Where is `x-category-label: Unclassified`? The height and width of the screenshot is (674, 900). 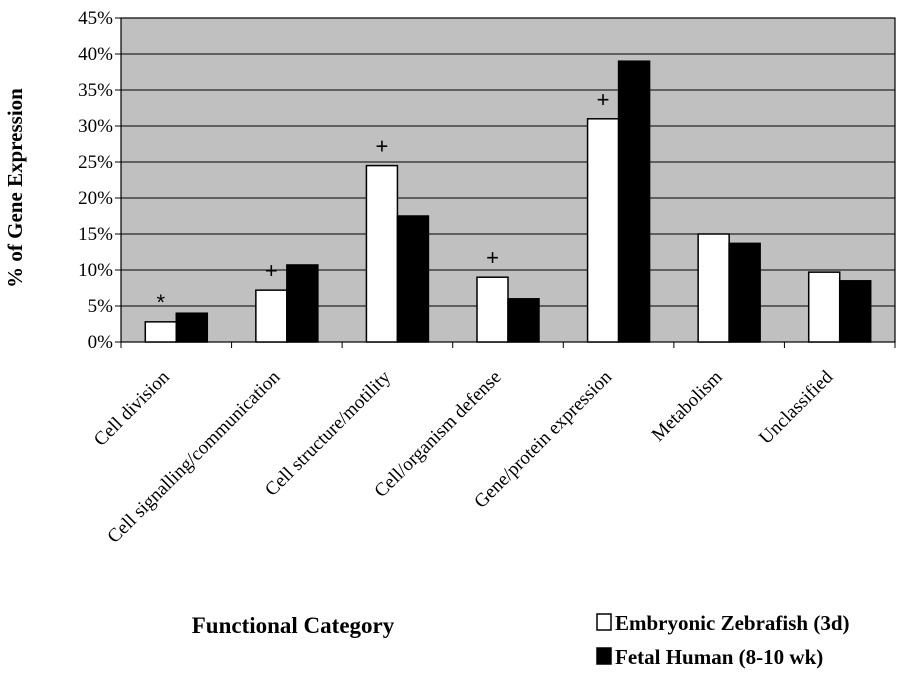
x-category-label: Unclassified is located at coordinates (796, 407).